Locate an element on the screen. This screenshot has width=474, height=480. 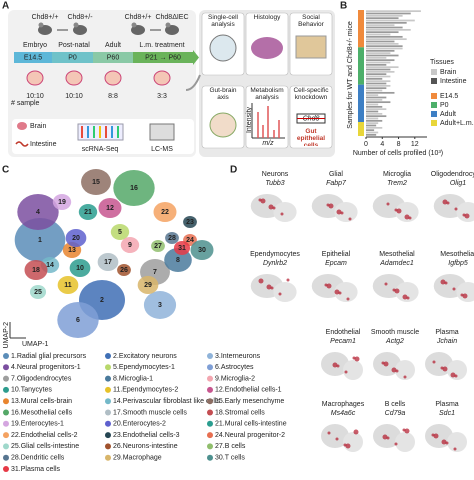
cluster-legend-label: 9.Microglia-2 is located at coordinates (235, 378).